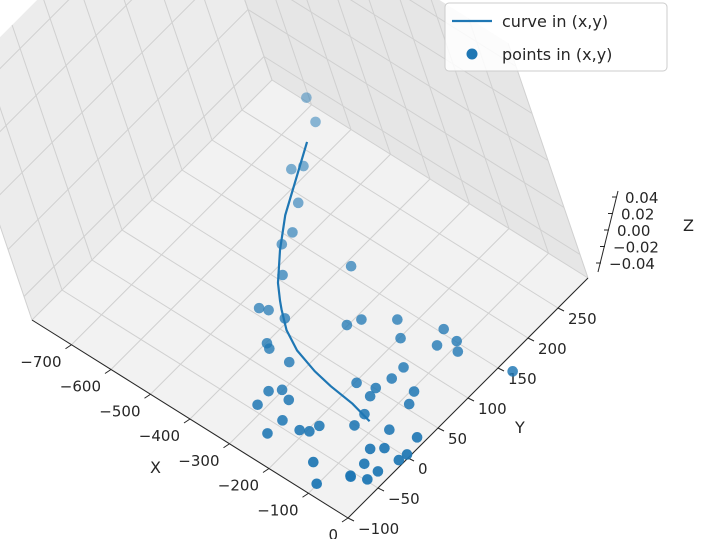 Image resolution: width=702 pixels, height=539 pixels. Describe the element at coordinates (238, 486) in the screenshot. I see `x-tick-label: −200` at that location.